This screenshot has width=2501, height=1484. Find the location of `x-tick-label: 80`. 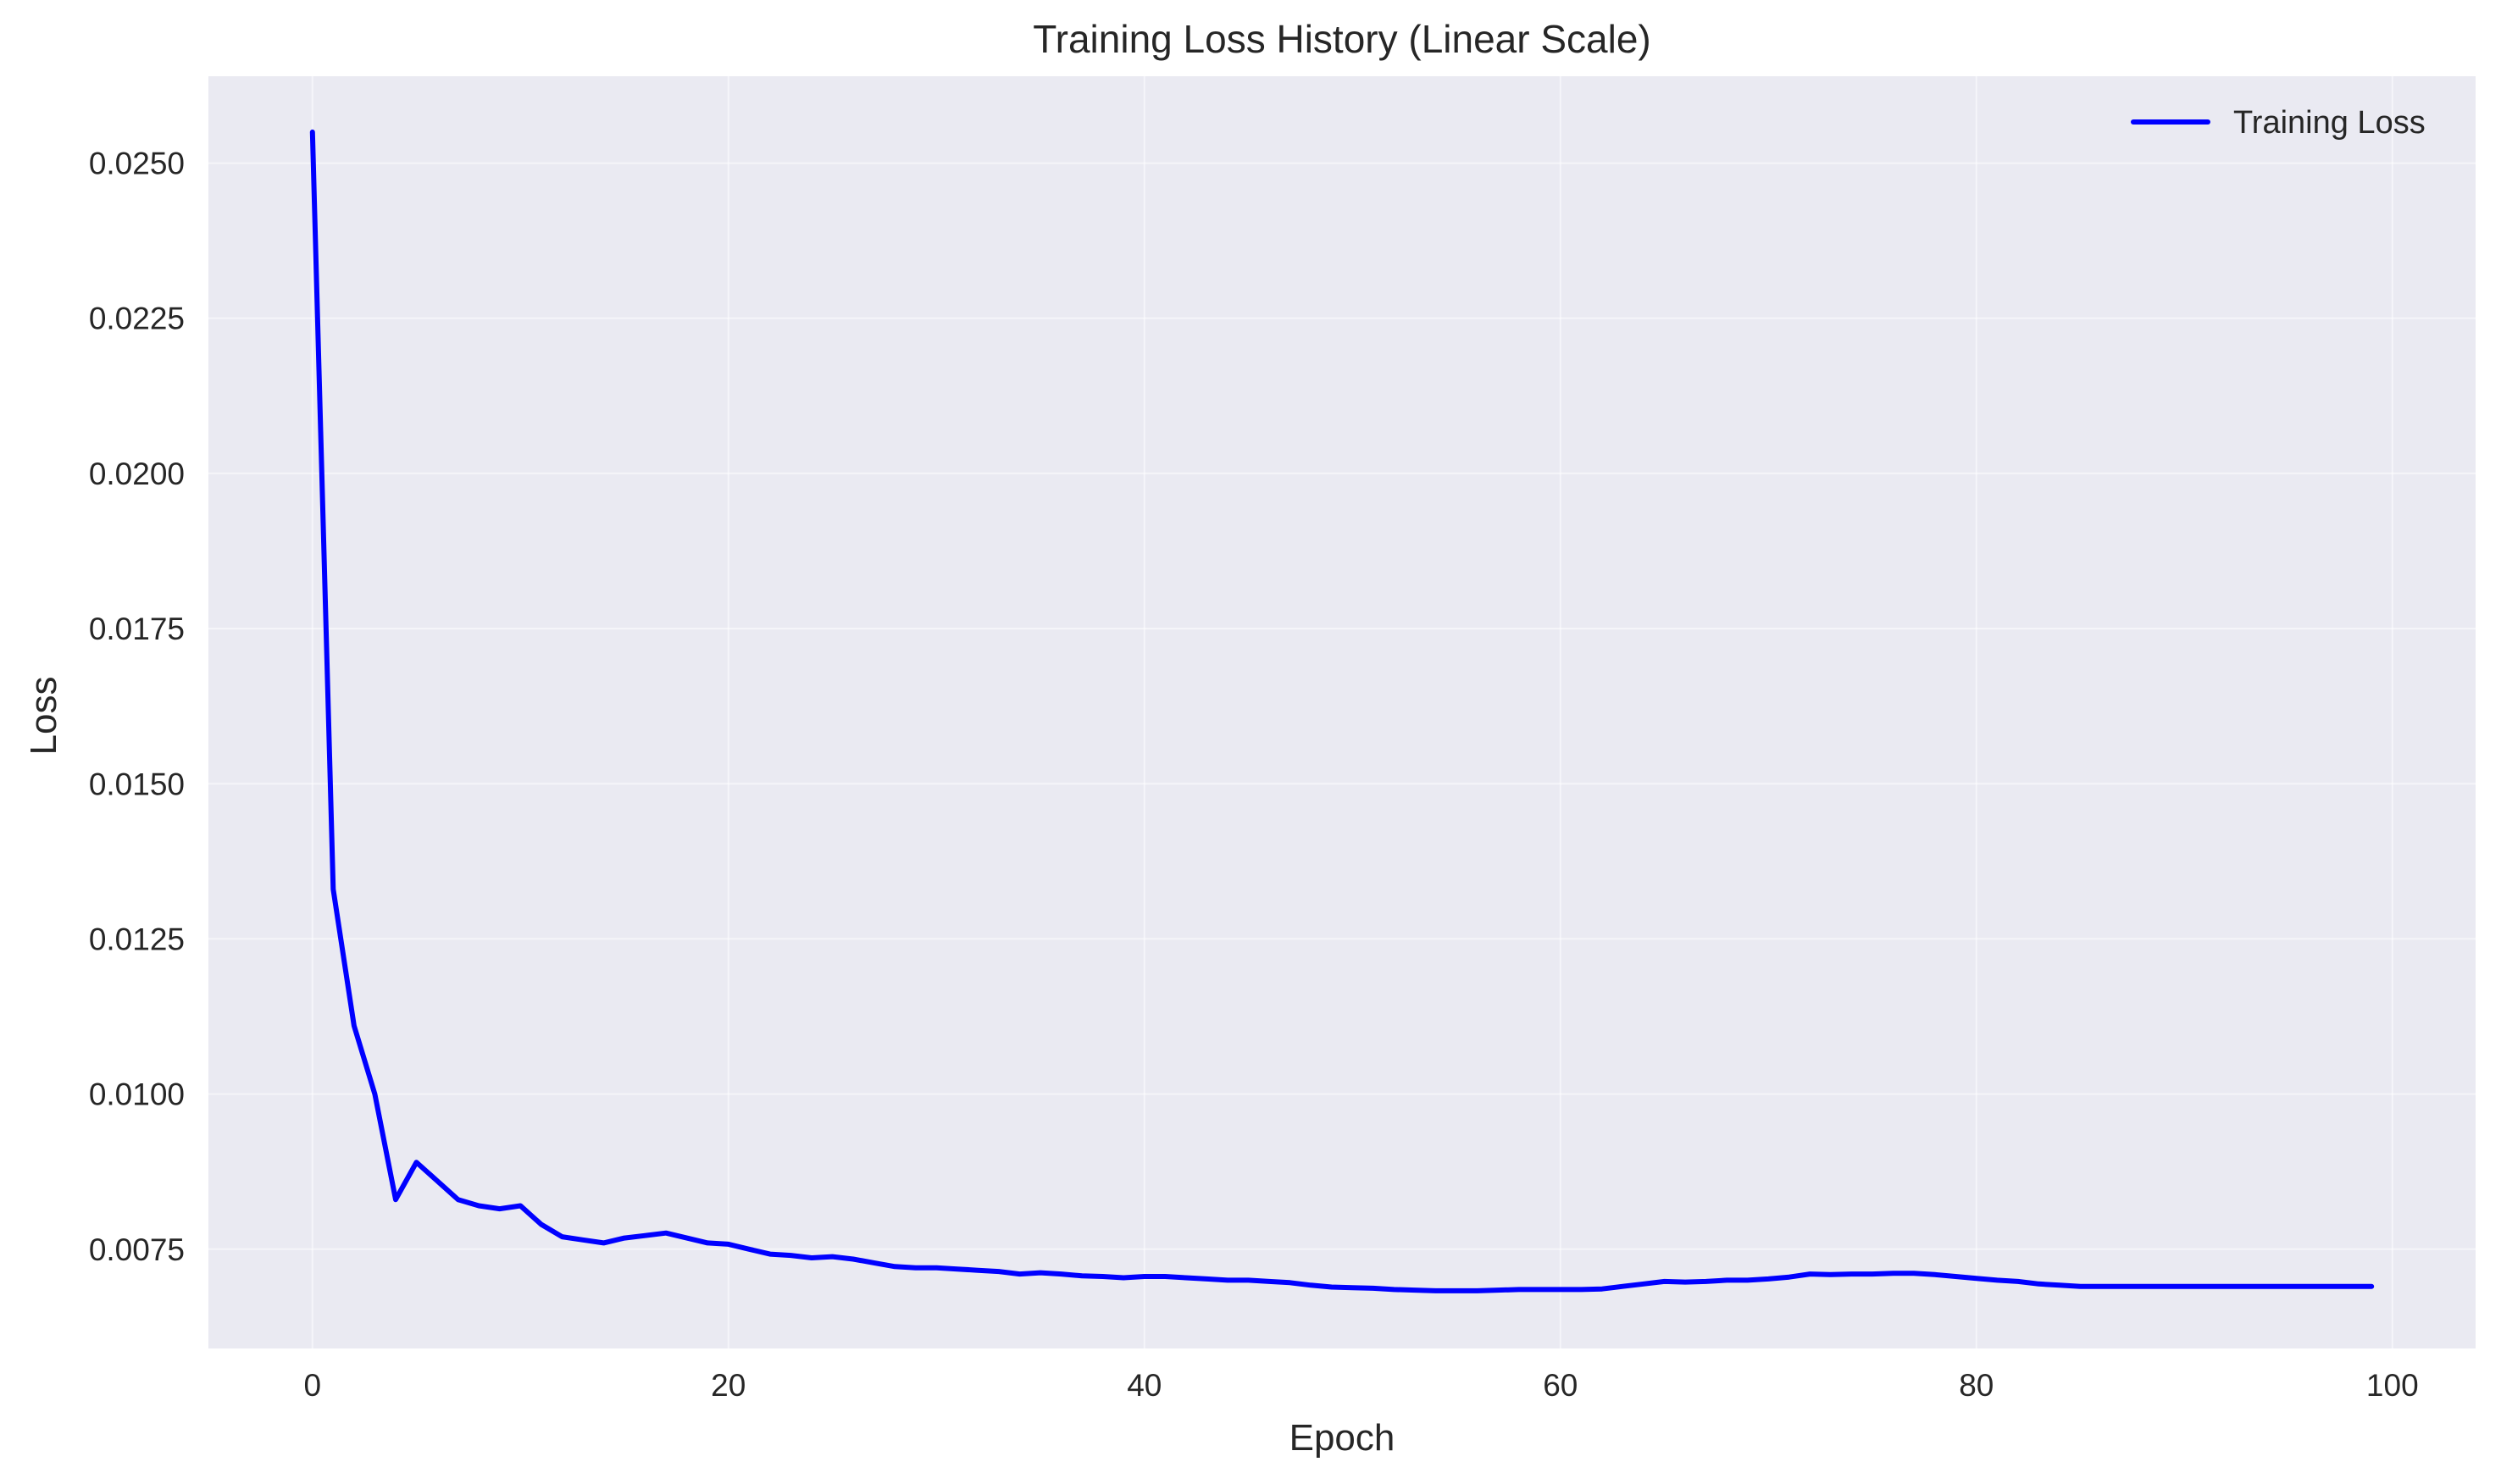

x-tick-label: 80 is located at coordinates (1976, 1385).